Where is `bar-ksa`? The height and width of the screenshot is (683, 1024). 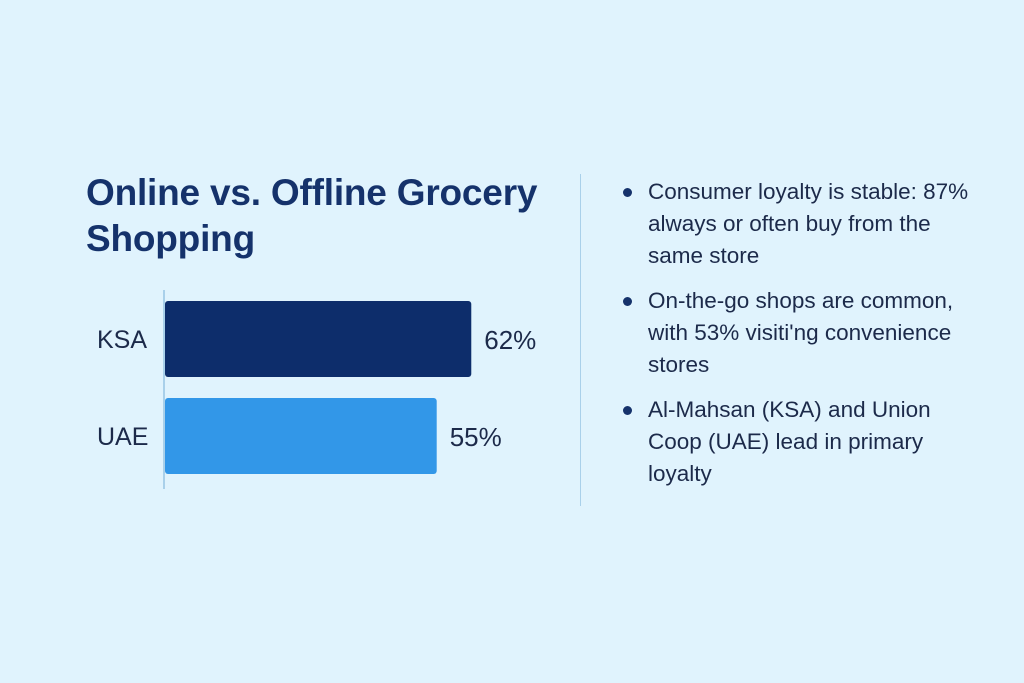
bar-ksa is located at coordinates (318, 339).